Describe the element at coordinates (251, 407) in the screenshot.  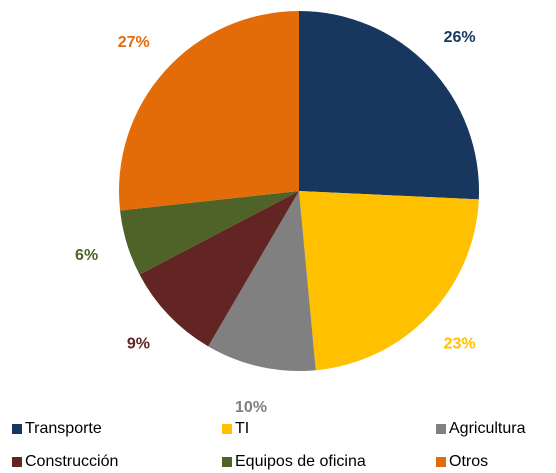
I see `data-label: 10%` at that location.